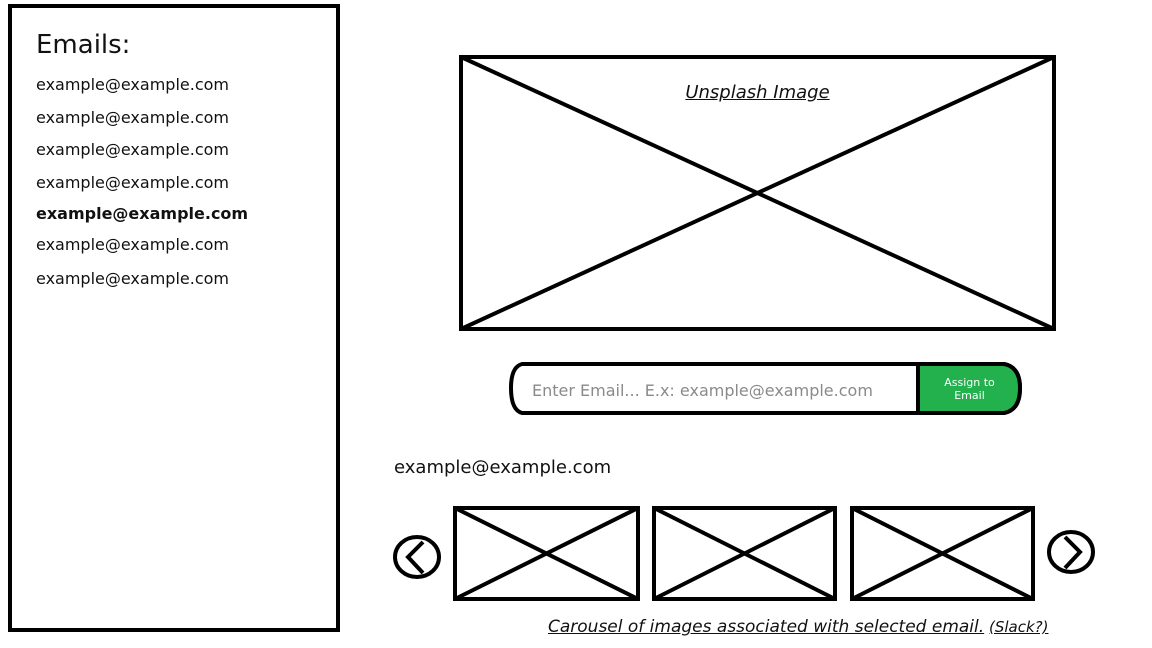 The image size is (1152, 648). I want to click on email-input, so click(722, 390).